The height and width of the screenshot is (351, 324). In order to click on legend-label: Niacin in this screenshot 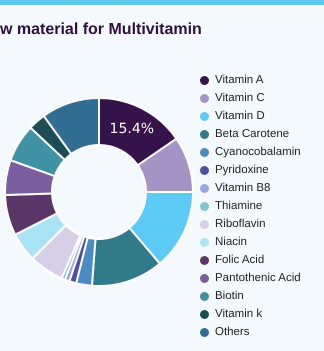, I will do `click(231, 242)`.